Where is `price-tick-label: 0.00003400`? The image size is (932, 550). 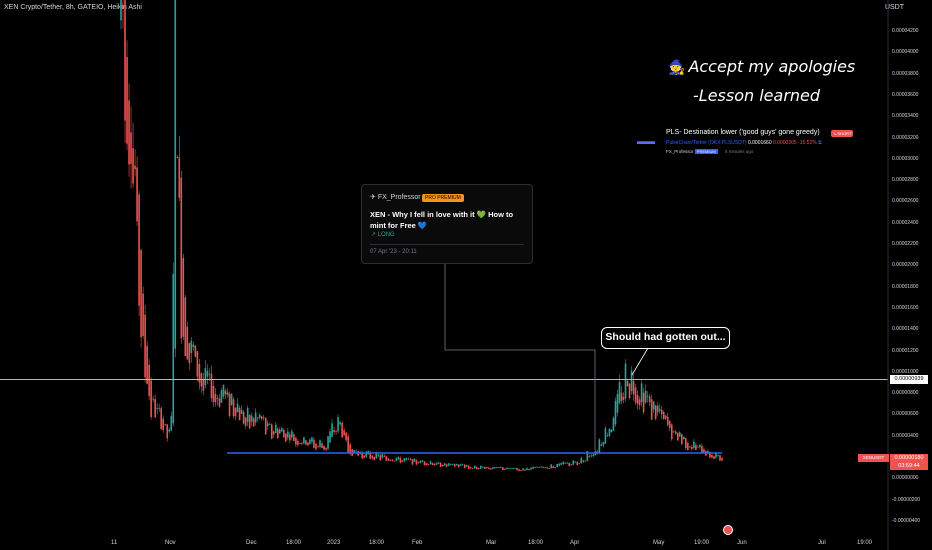 price-tick-label: 0.00003400 is located at coordinates (905, 116).